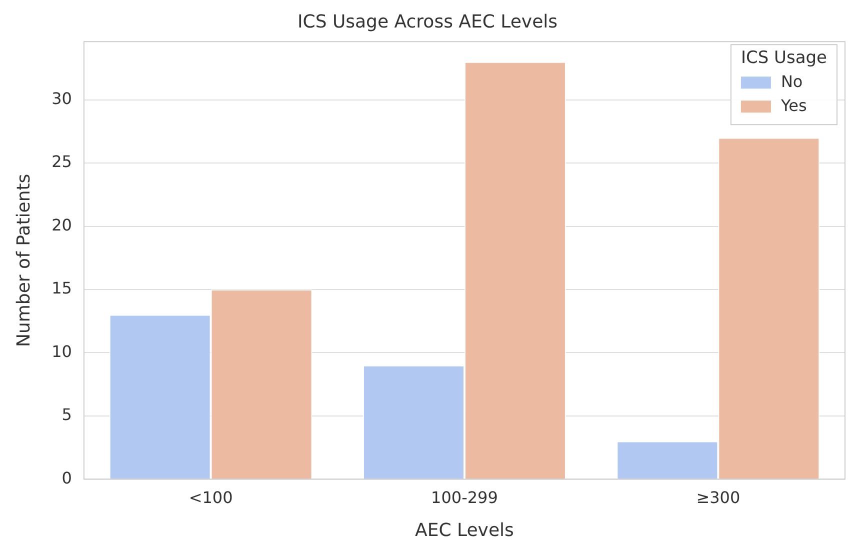 The image size is (861, 550). I want to click on x-tick-label: ≥300, so click(718, 497).